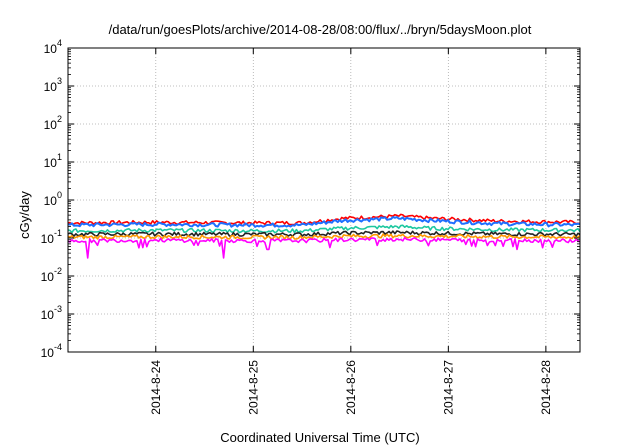 This screenshot has height=448, width=640. Describe the element at coordinates (24, 215) in the screenshot. I see `y-axis-label: cGy/day` at that location.